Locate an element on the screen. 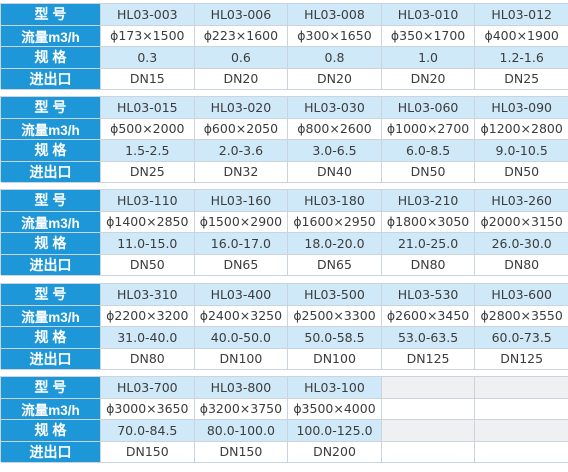  table-cell-inlet: DN200 is located at coordinates (335, 452).